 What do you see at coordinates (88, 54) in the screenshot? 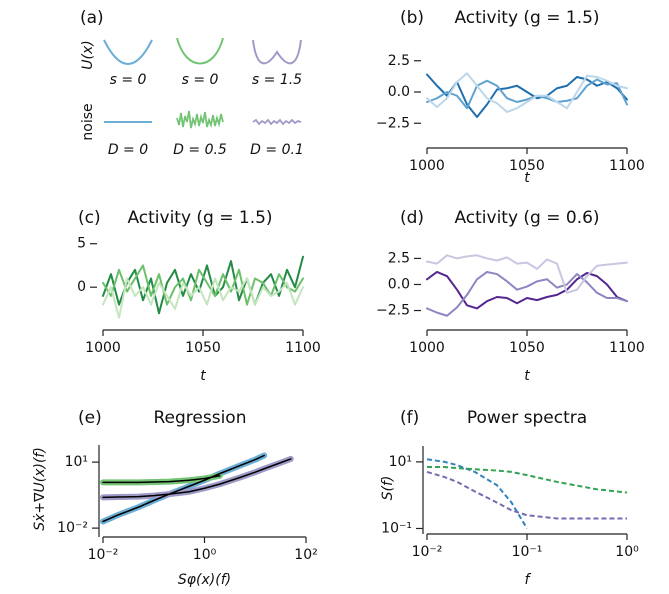
I see `potential-label: U(x)` at bounding box center [88, 54].